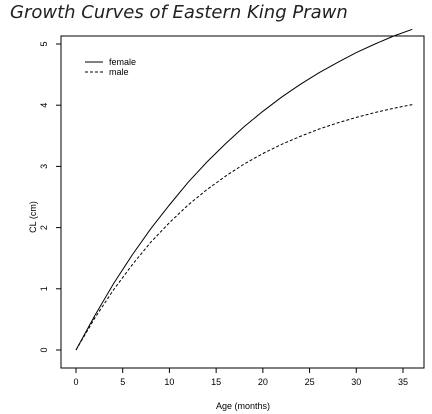 The image size is (432, 414). Describe the element at coordinates (50, 197) in the screenshot. I see `y-axis: 0 1 2 3 4 5` at that location.